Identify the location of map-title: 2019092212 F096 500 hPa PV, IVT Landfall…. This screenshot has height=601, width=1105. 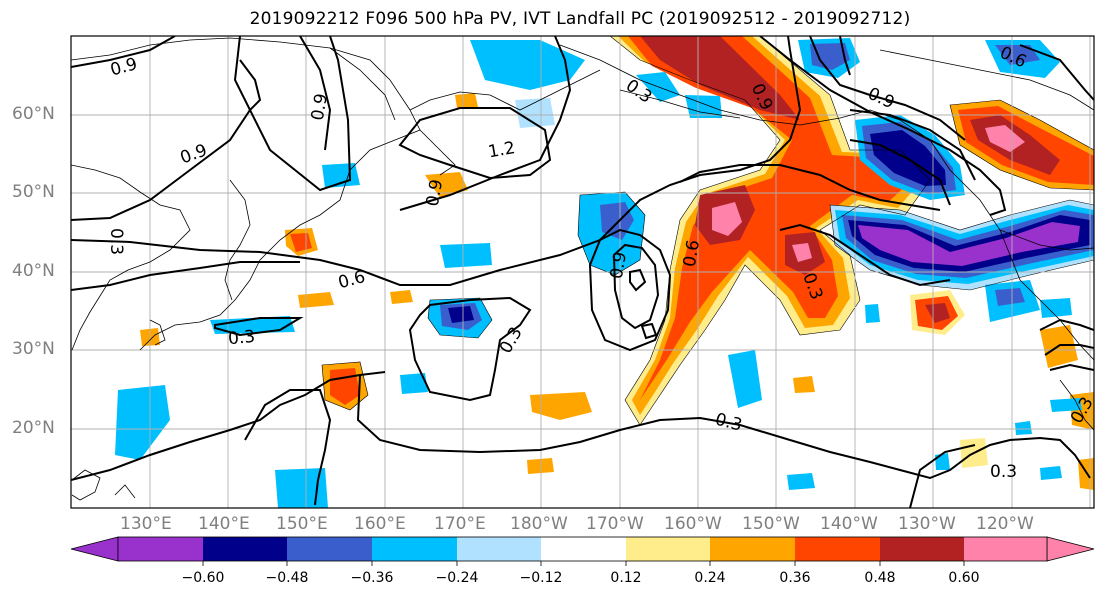
(580, 19).